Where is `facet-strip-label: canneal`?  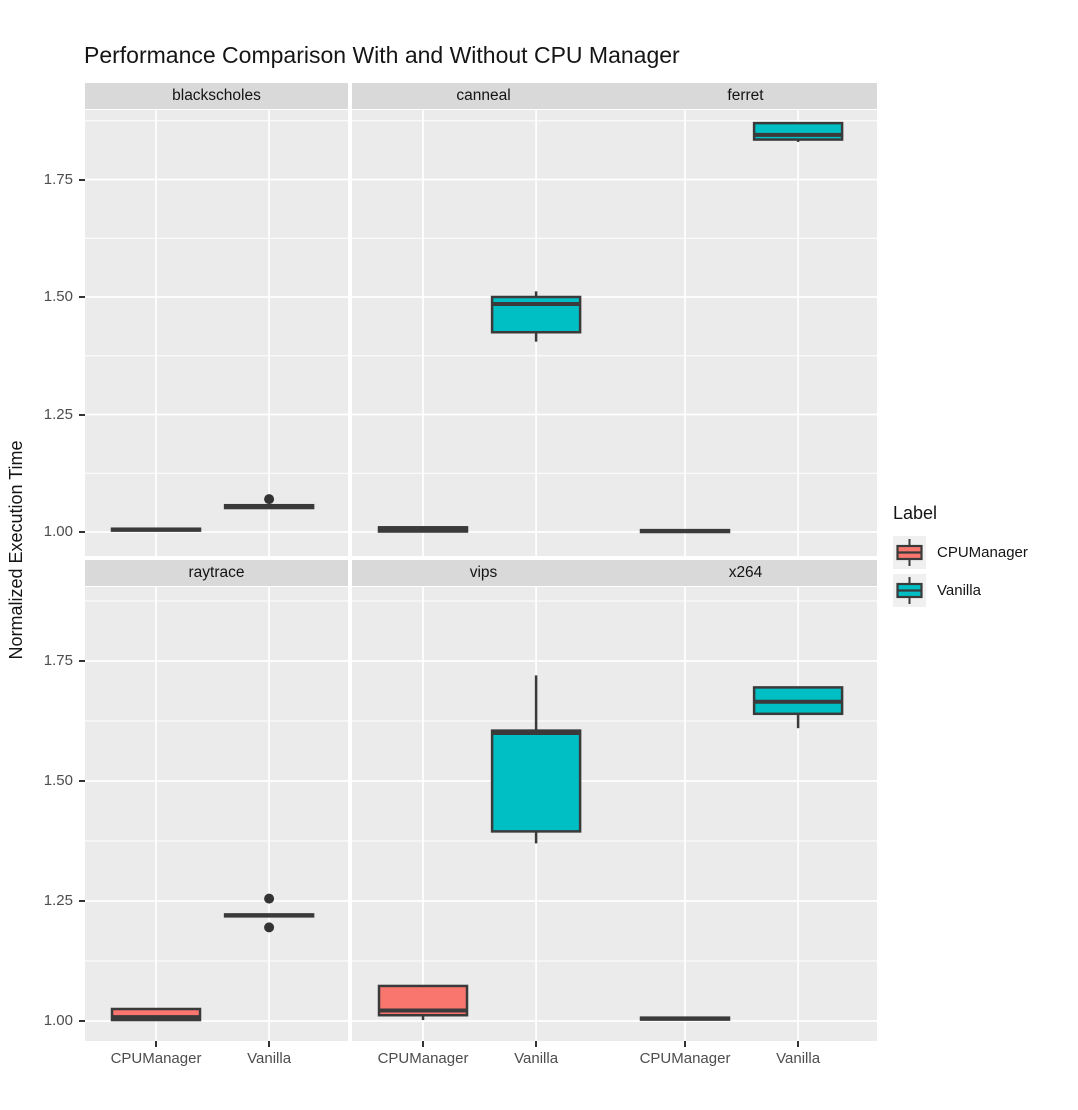 facet-strip-label: canneal is located at coordinates (483, 95).